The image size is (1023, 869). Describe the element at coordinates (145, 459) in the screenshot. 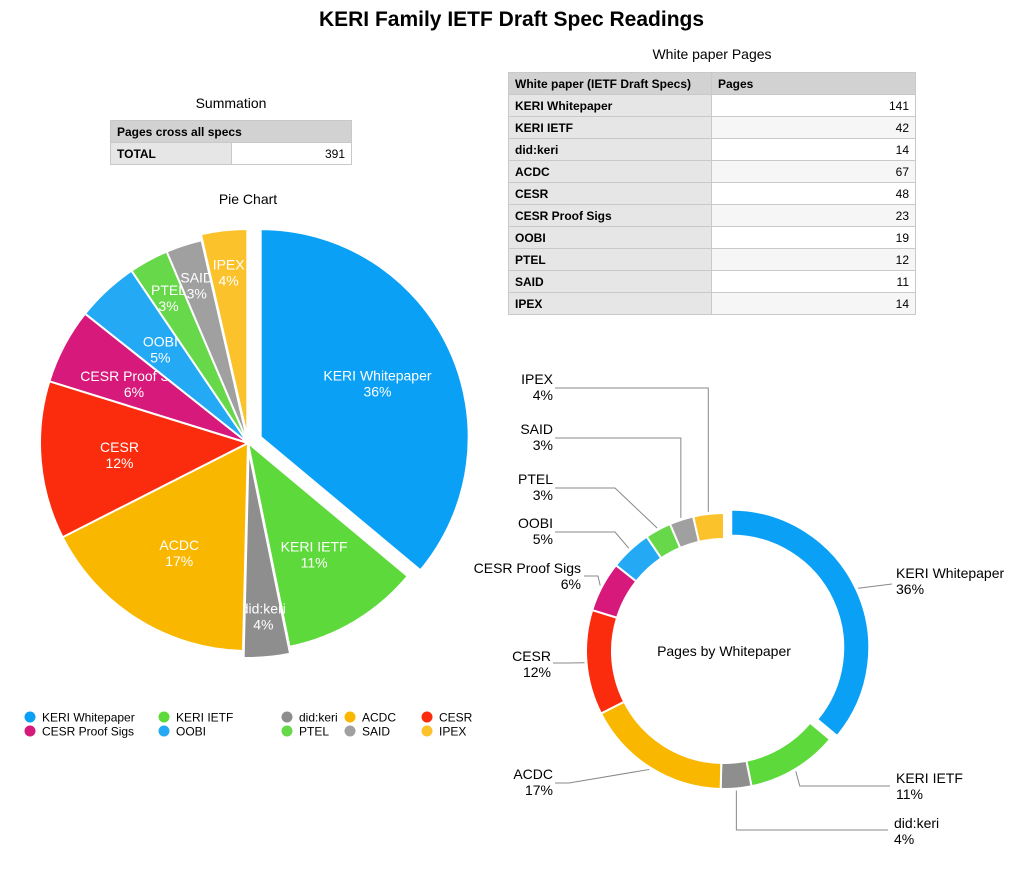

I see `pie-slice-cesr` at that location.